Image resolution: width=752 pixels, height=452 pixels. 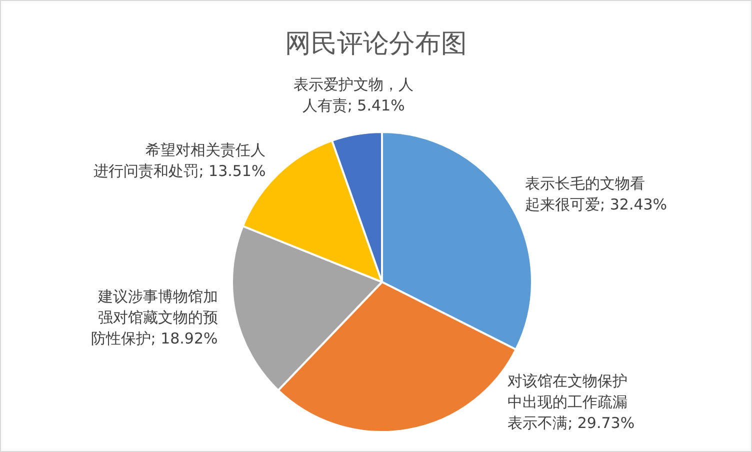 I want to click on slice-label: 表示爱护文物，人人有责; 5.41%, so click(x=354, y=94).